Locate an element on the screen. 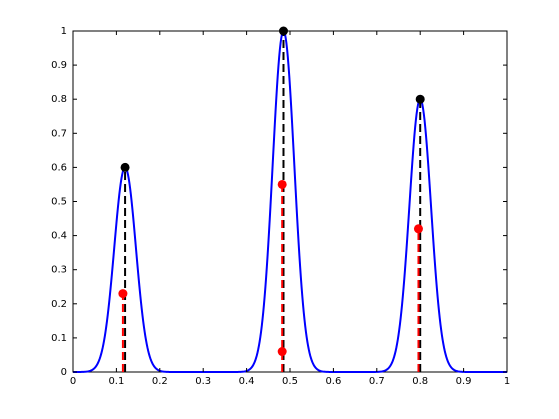  x-tick-label: 0.3 is located at coordinates (203, 381).